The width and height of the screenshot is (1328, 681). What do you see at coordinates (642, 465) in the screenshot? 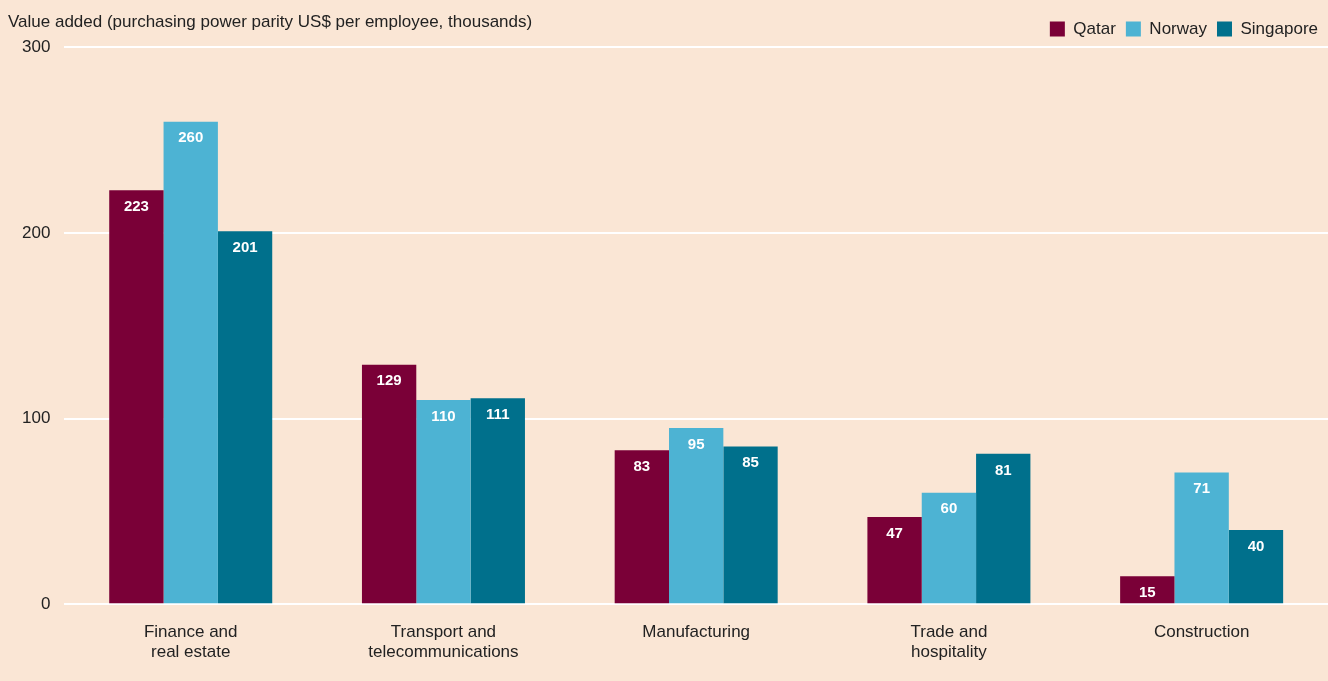
I see `data-label: 83` at bounding box center [642, 465].